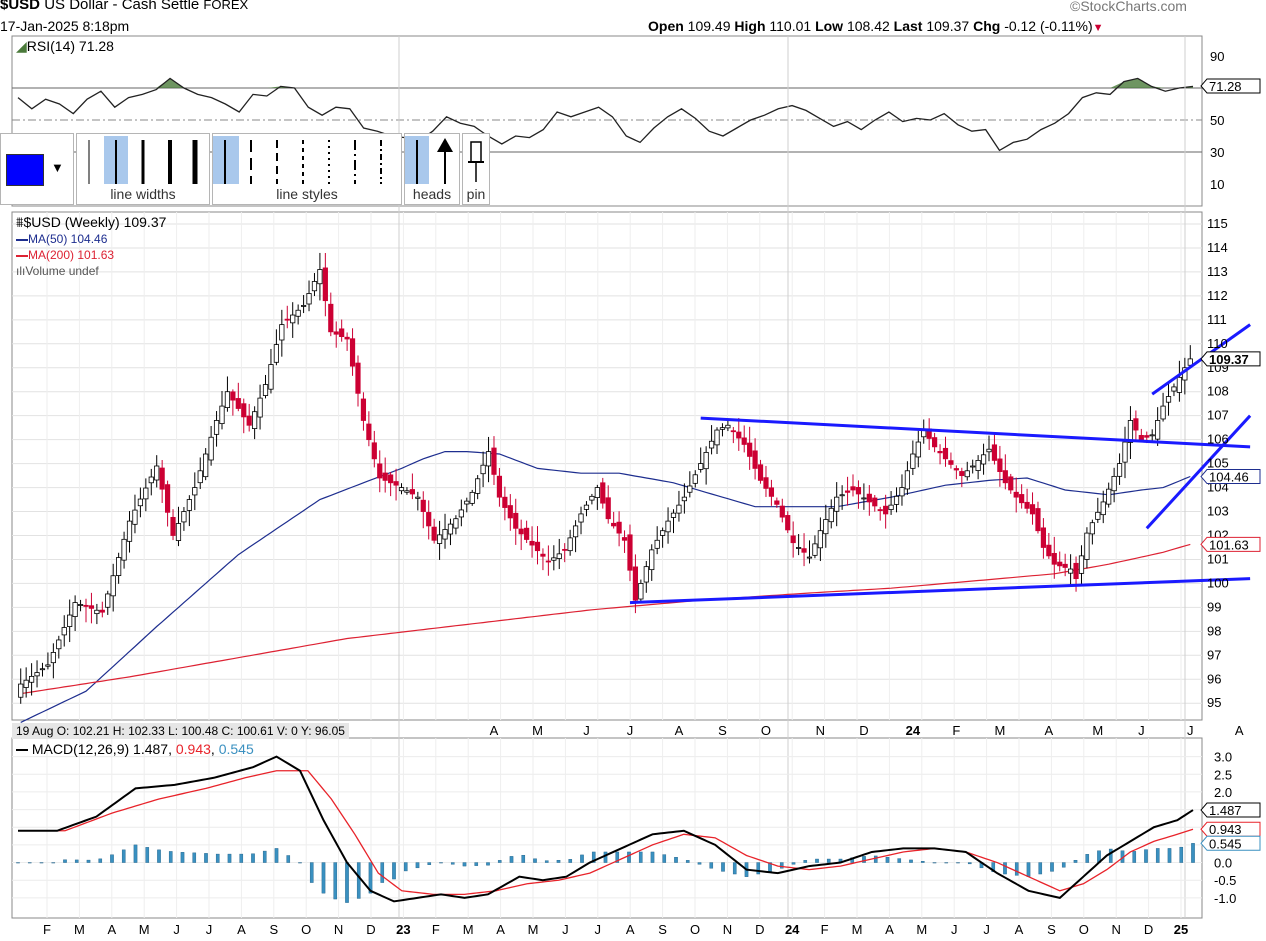  I want to click on line-widths-group: line widths, so click(143, 169).